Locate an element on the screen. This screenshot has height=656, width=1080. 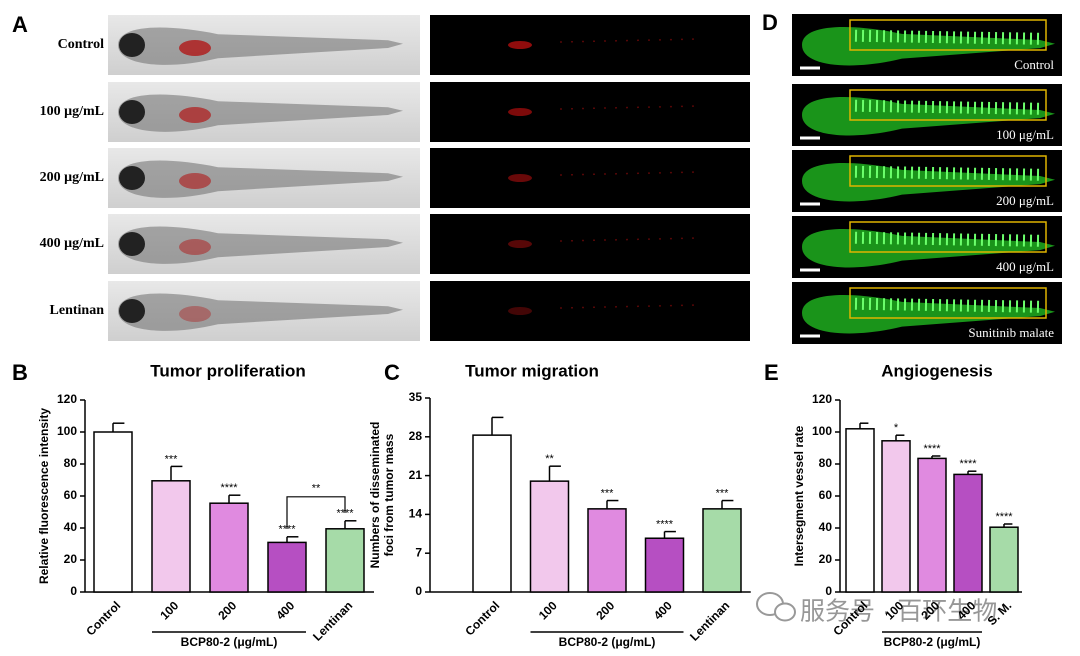
panel-letter: C is located at coordinates (392, 372).